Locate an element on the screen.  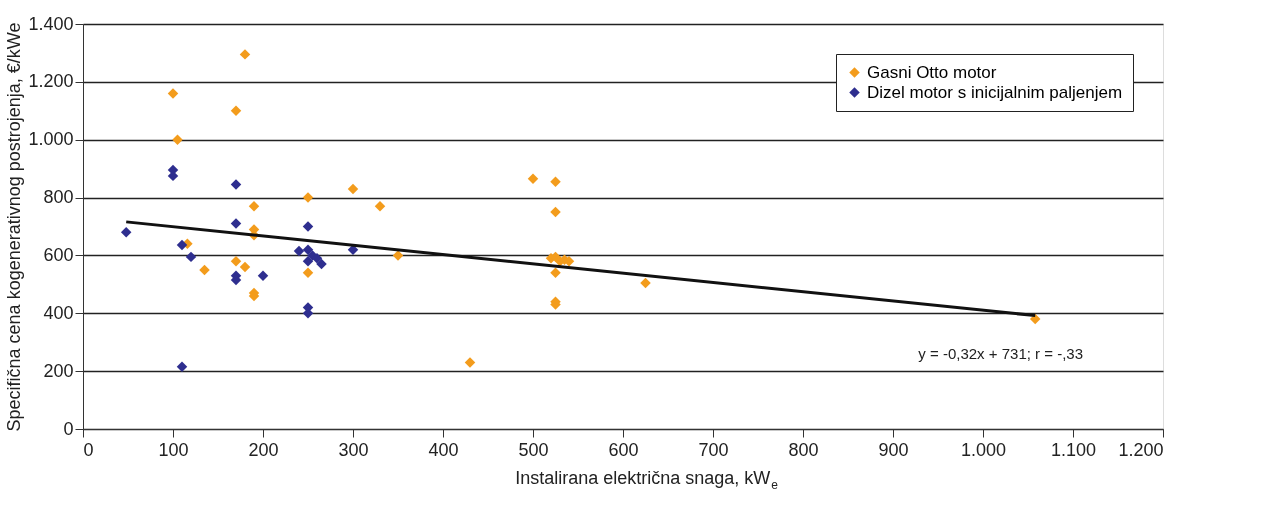
y-tick-label: 0 is located at coordinates (68, 428).